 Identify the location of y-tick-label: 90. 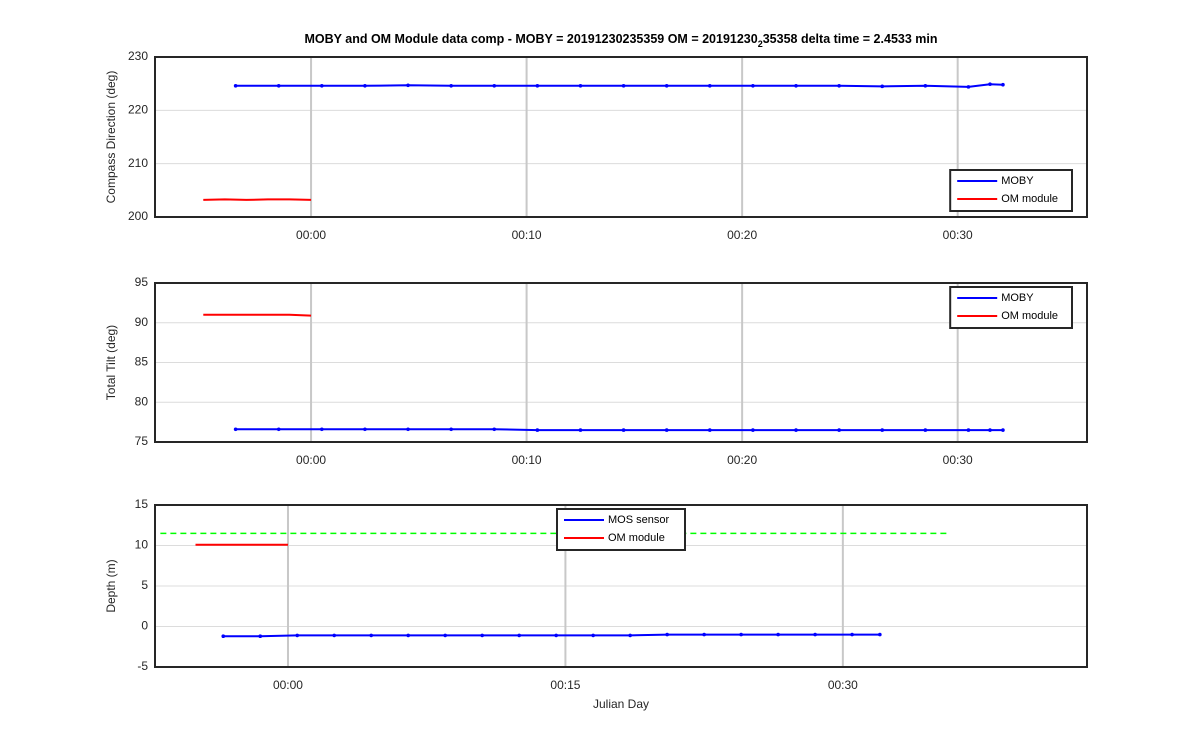
(142, 322).